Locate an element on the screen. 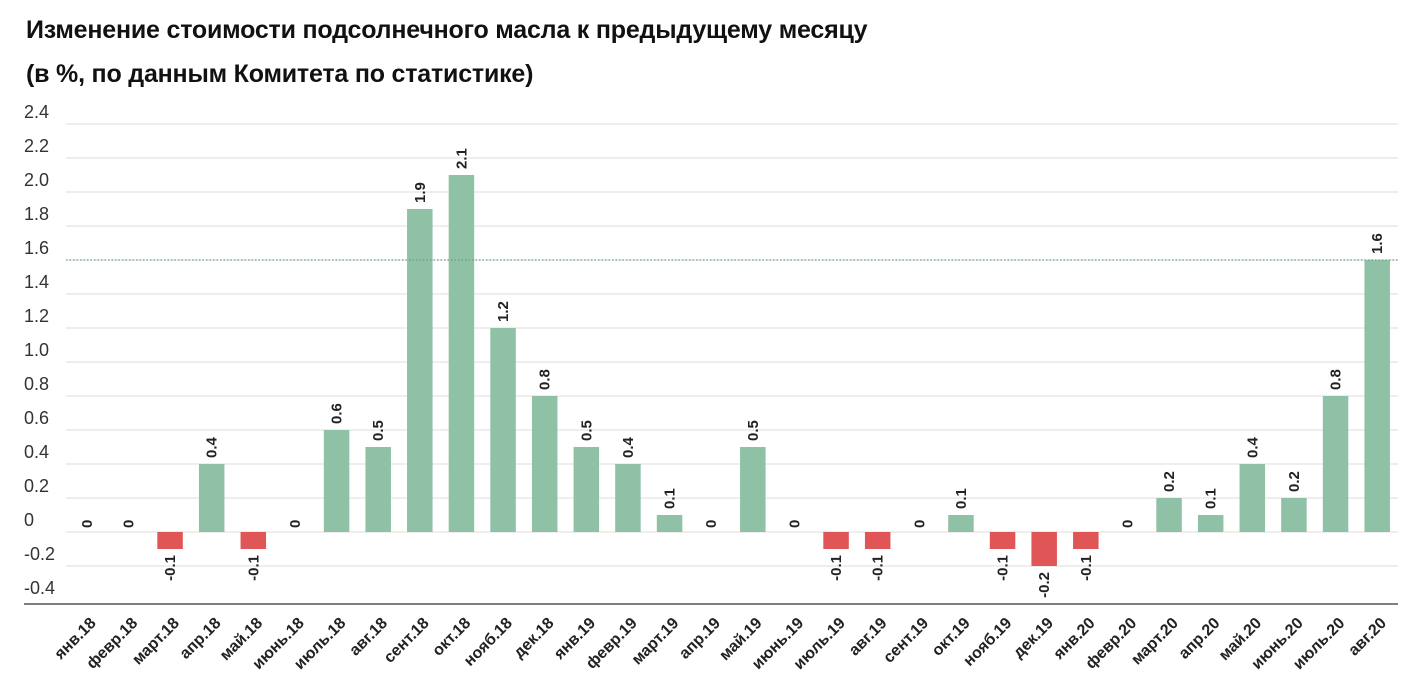 Image resolution: width=1420 pixels, height=695 pixels. data-label: 1.2 is located at coordinates (503, 311).